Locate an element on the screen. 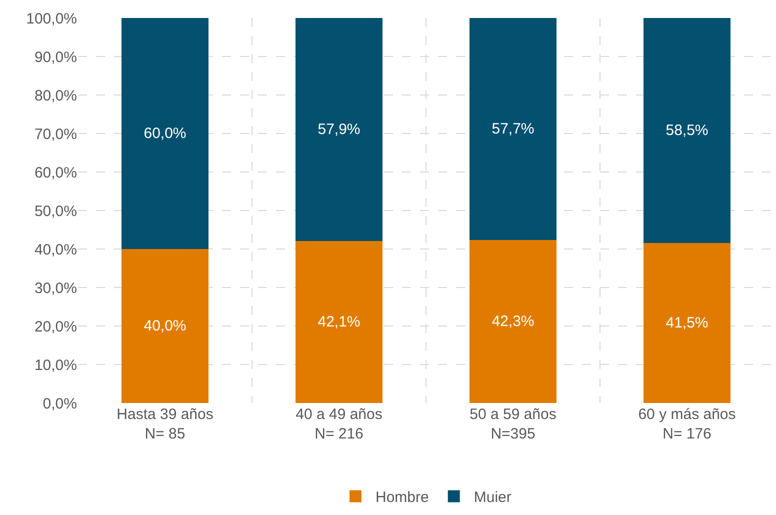 This screenshot has height=515, width=776. y-tick-label: 60,0% is located at coordinates (55, 173).